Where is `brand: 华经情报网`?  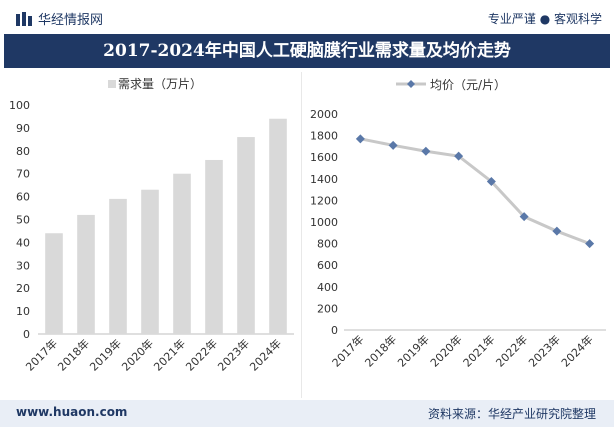
brand: 华经情报网 is located at coordinates (59, 18).